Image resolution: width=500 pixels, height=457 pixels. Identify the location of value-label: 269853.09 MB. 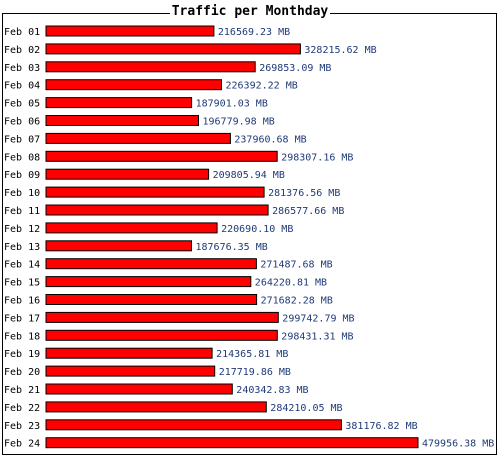
(295, 68).